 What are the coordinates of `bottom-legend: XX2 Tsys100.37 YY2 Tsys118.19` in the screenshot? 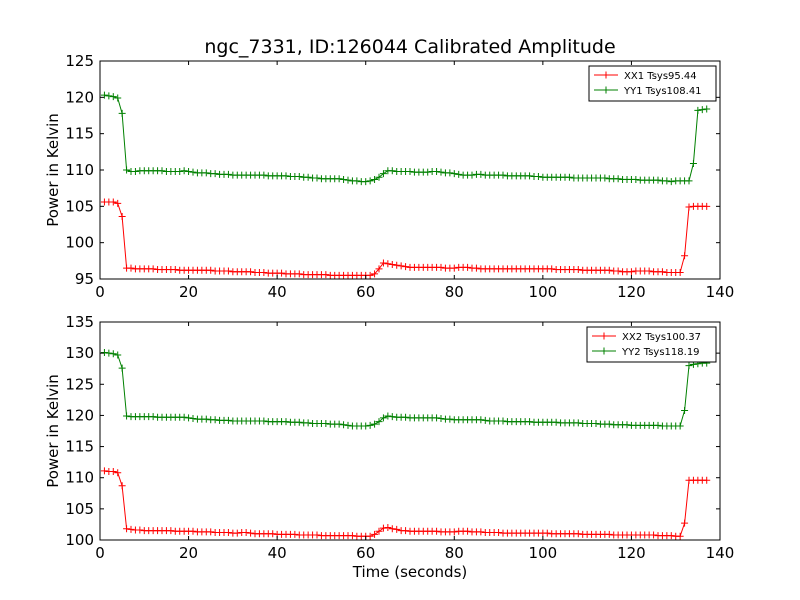 It's located at (651, 344).